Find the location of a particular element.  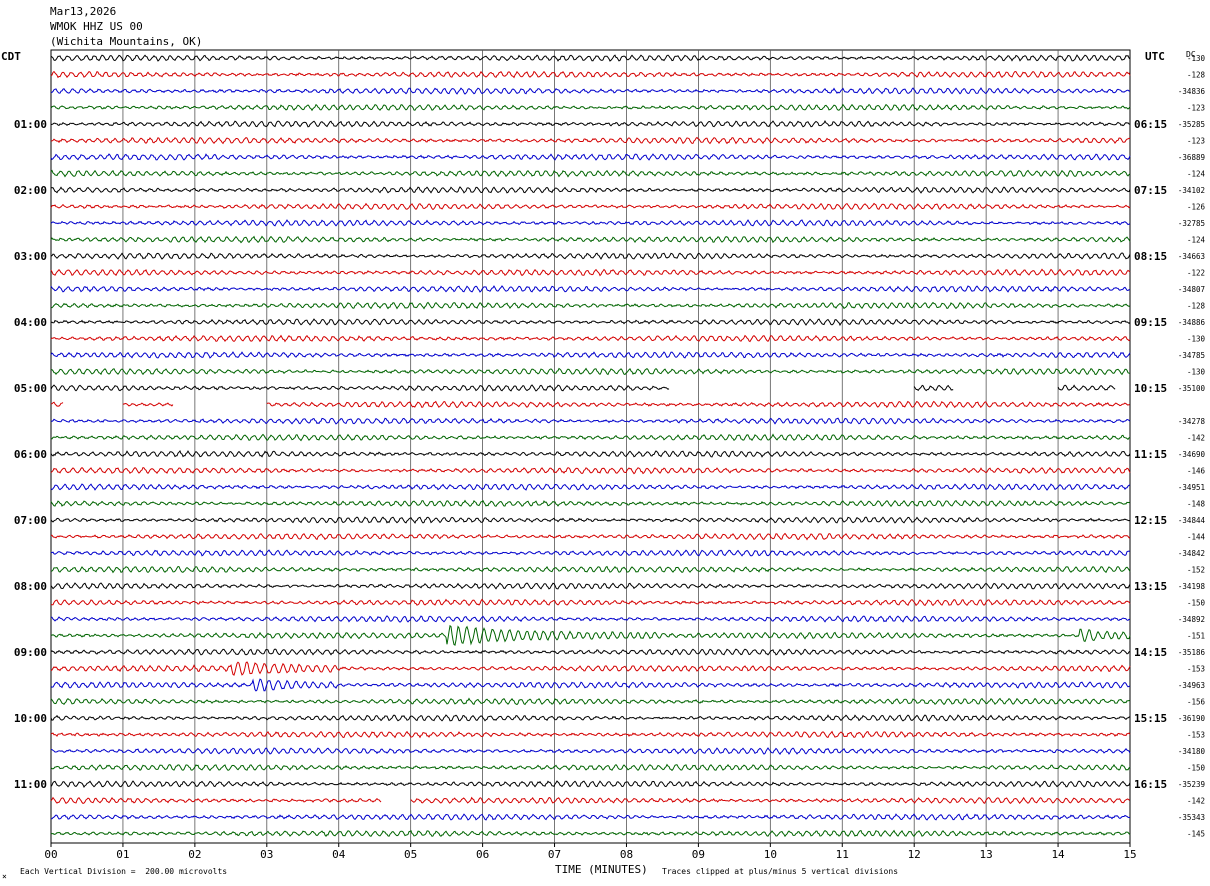

left-hour-label: 06:00 is located at coordinates (30, 454).